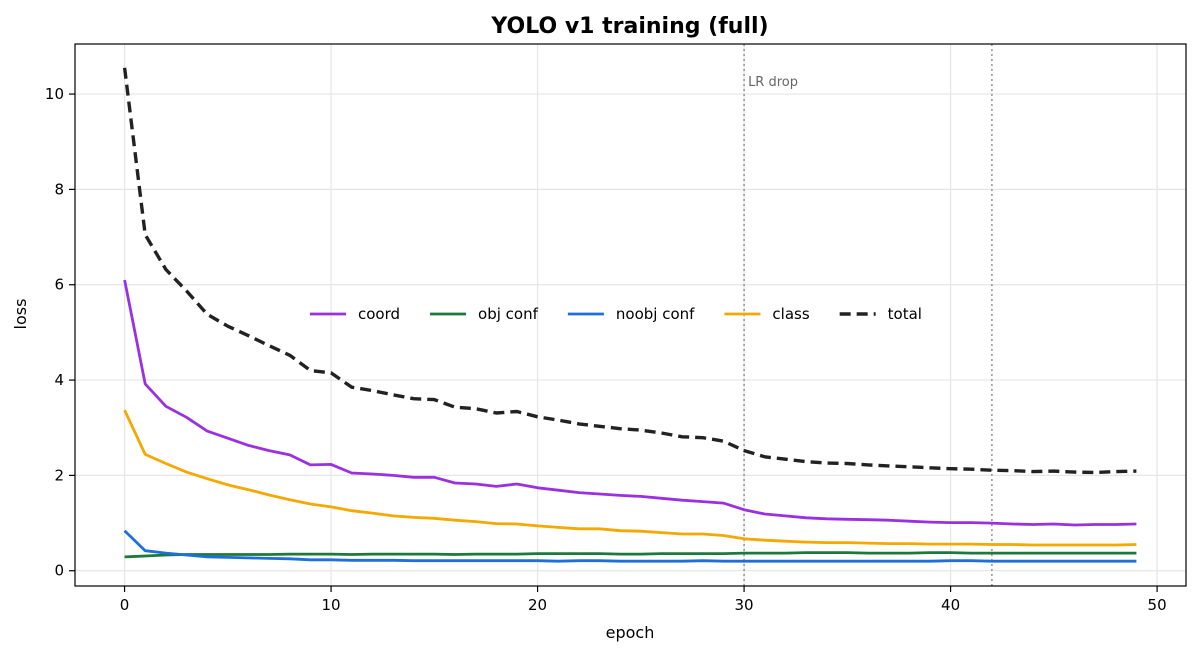  Describe the element at coordinates (54, 94) in the screenshot. I see `y-tick-label: 10` at that location.